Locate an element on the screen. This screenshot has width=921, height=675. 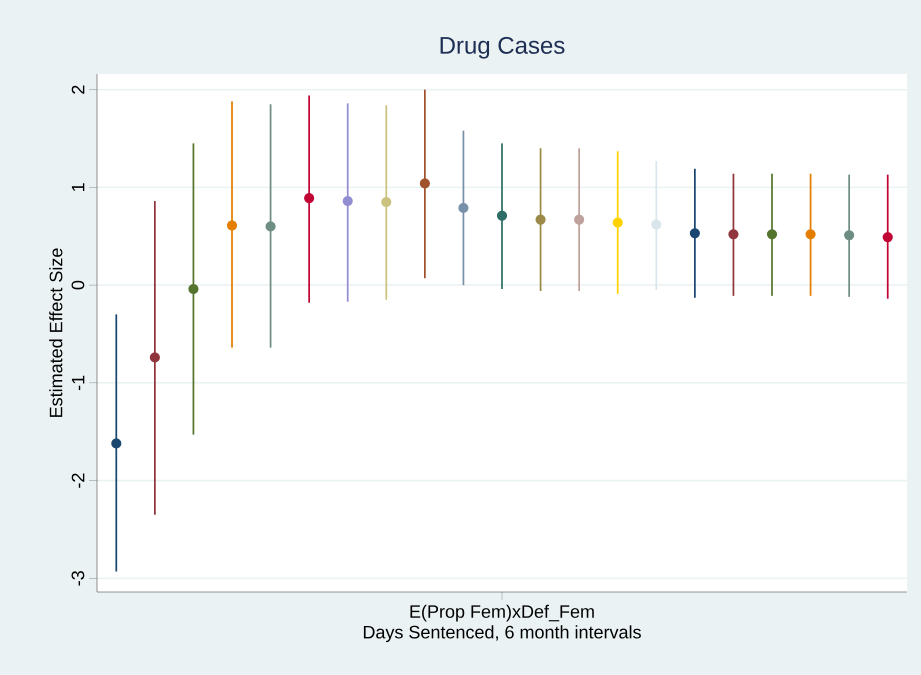
y-axis-title: Estimated Effect Size is located at coordinates (55, 332).